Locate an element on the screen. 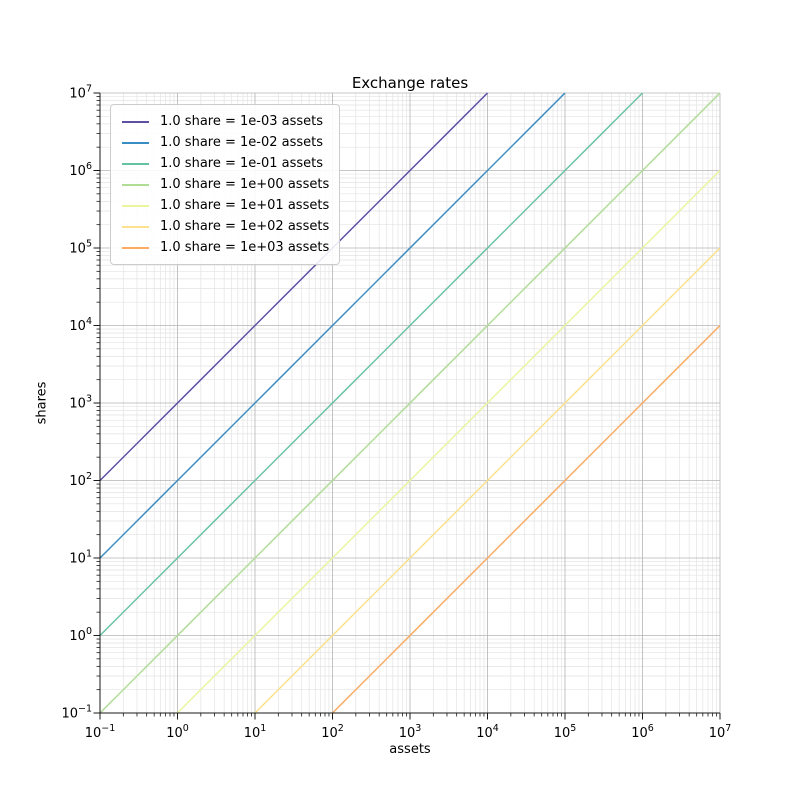 The image size is (800, 800). legend-item: 1.0 share = 1e-01 assets is located at coordinates (225, 163).